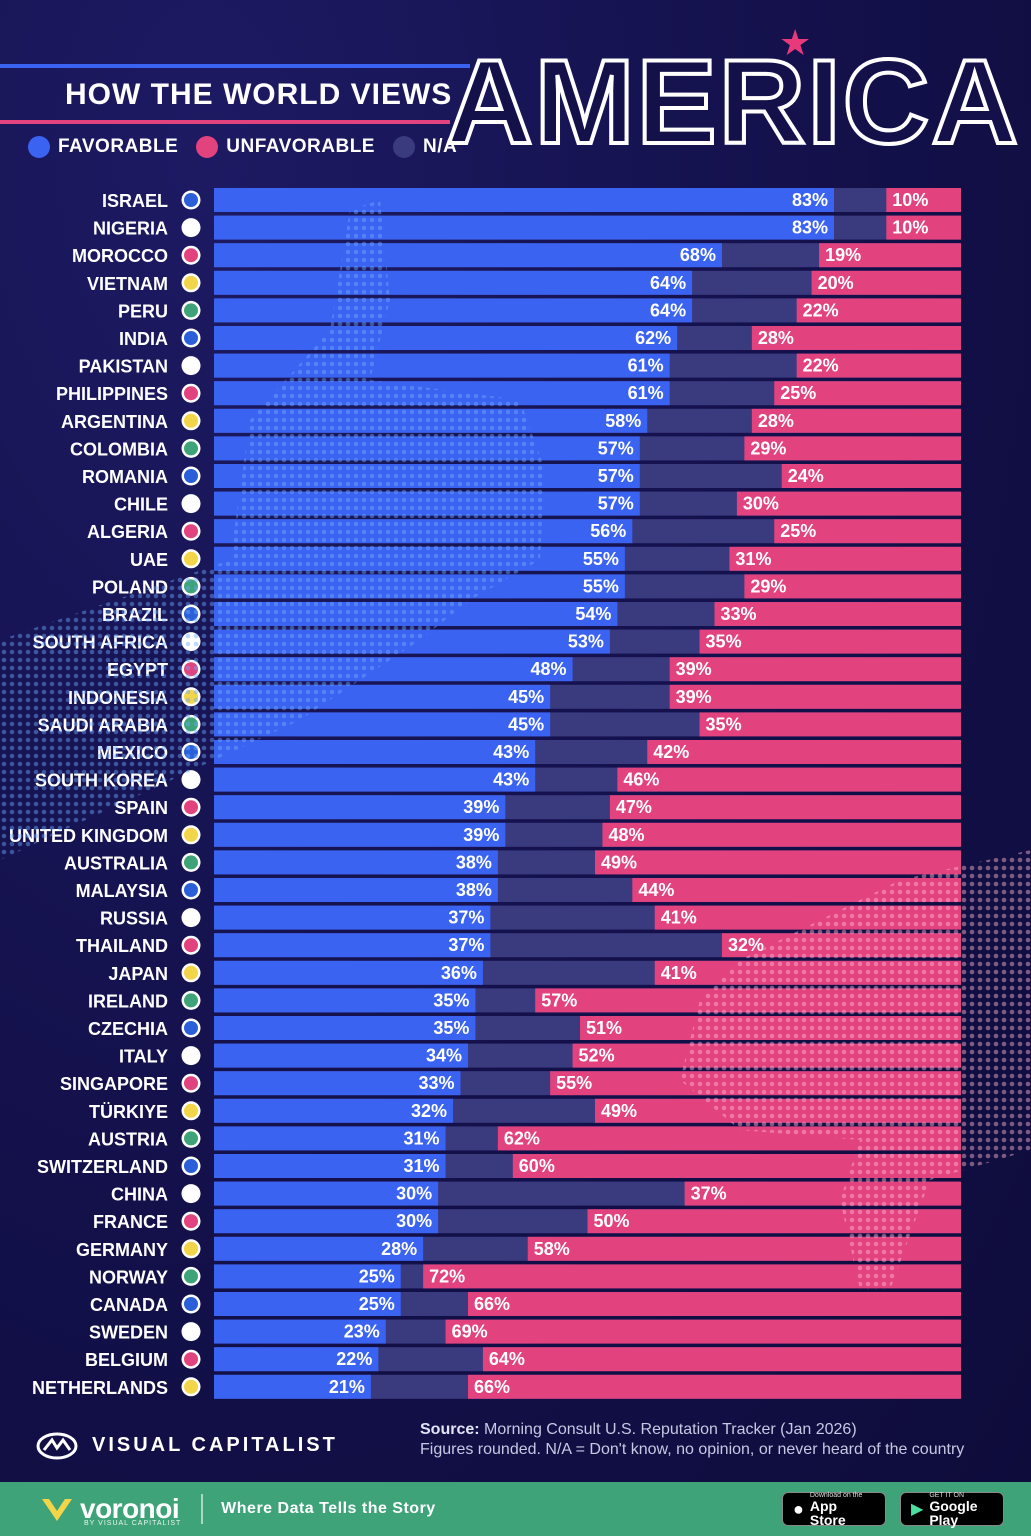  I want to click on country-label: ALGERIA, so click(127, 532).